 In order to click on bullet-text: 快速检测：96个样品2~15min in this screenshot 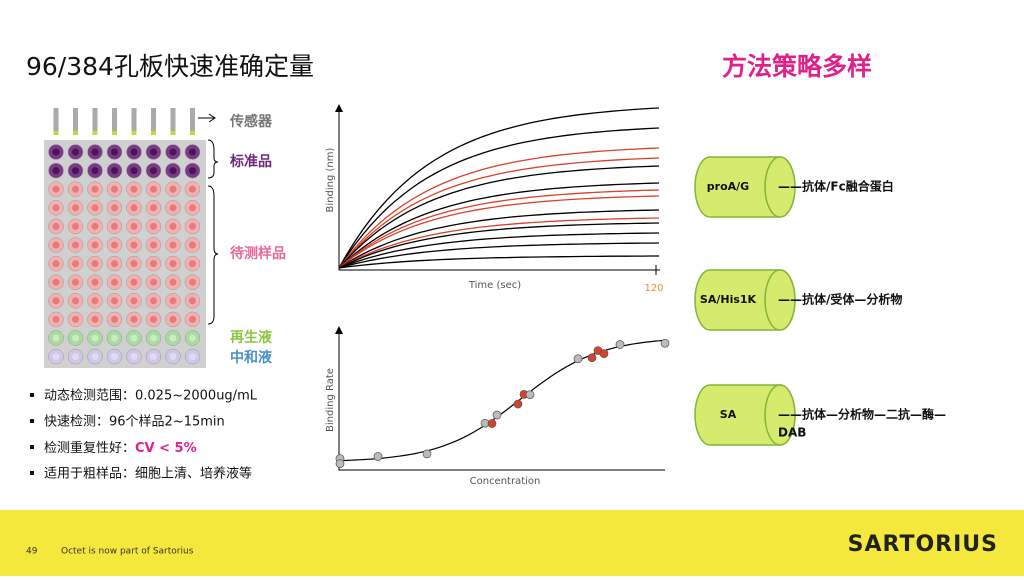, I will do `click(134, 422)`.